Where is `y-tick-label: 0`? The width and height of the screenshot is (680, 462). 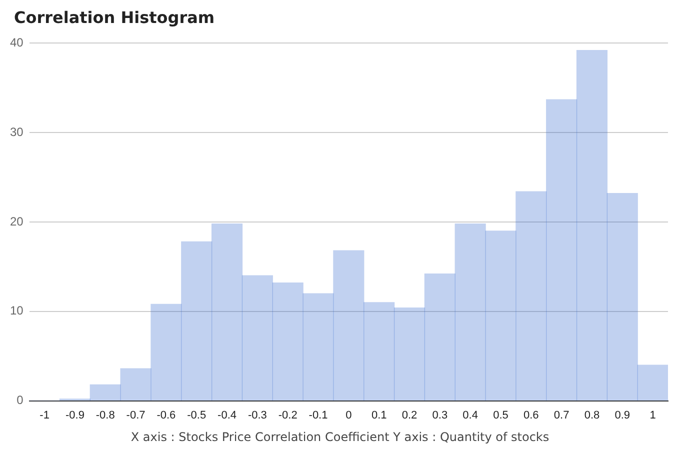 y-tick-label: 0 is located at coordinates (20, 400).